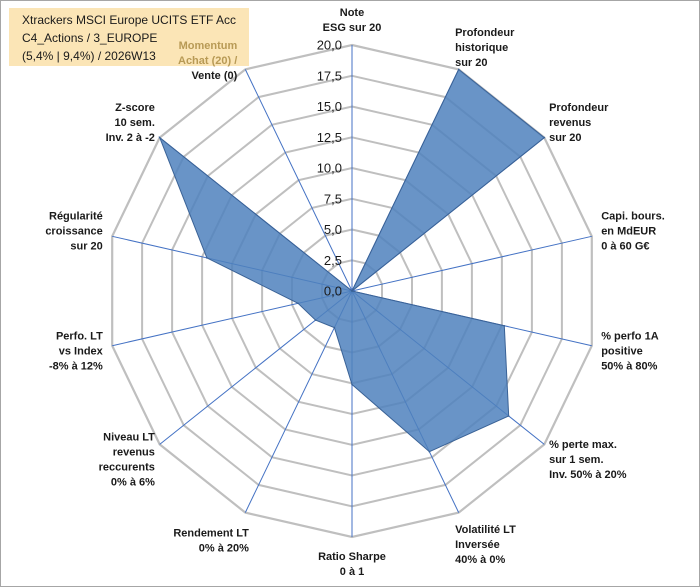 The width and height of the screenshot is (700, 587). What do you see at coordinates (329, 75) in the screenshot?
I see `tick-label: 17,5` at bounding box center [329, 75].